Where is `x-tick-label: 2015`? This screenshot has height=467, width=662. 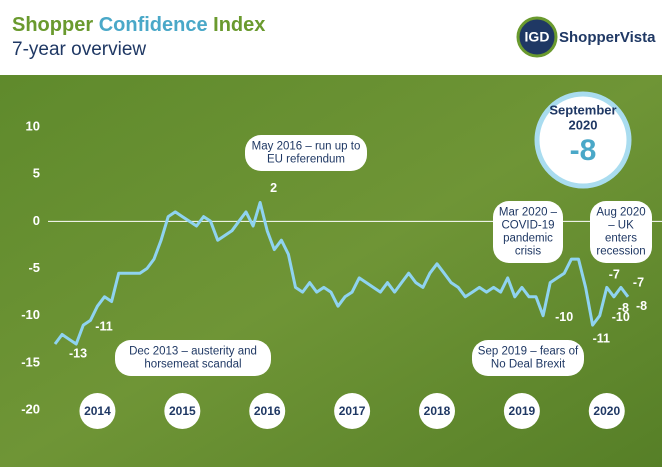 x-tick-label: 2015 is located at coordinates (182, 411).